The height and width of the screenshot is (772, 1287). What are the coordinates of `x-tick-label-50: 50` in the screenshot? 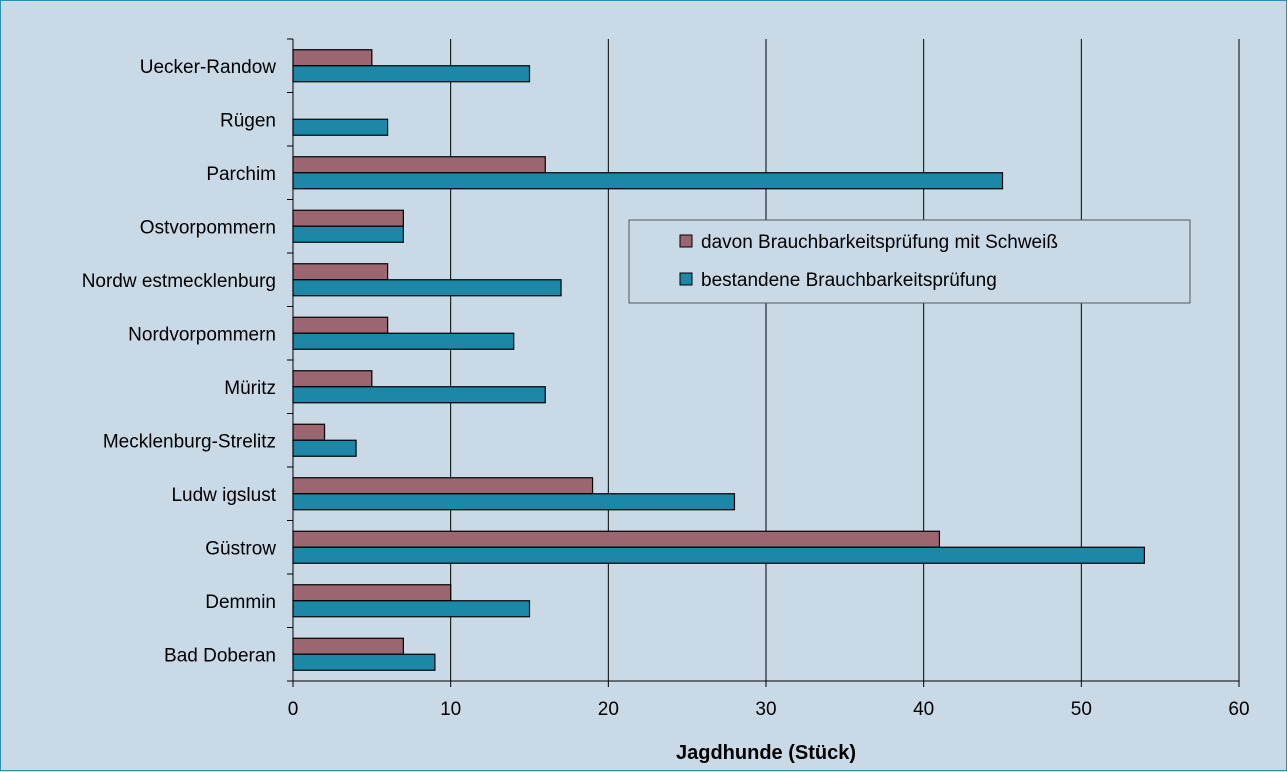 It's located at (1081, 709).